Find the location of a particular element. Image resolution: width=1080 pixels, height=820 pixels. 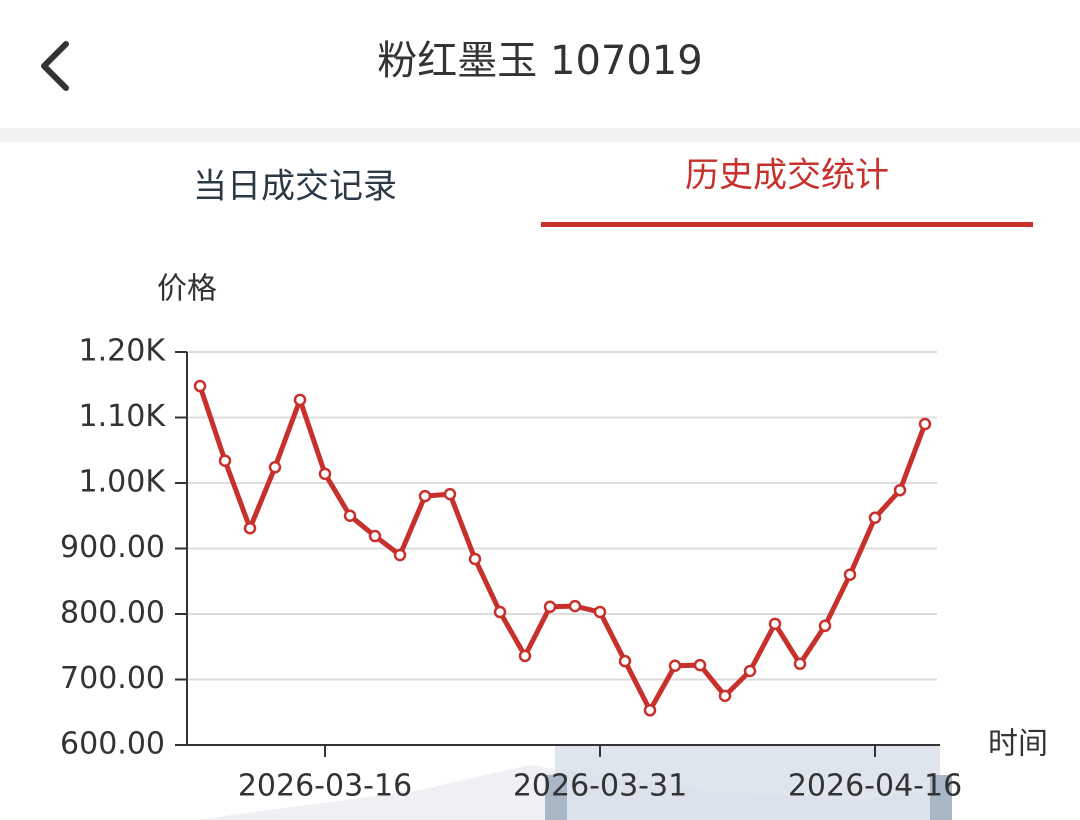

x-axis-label: 时间 is located at coordinates (1018, 744).